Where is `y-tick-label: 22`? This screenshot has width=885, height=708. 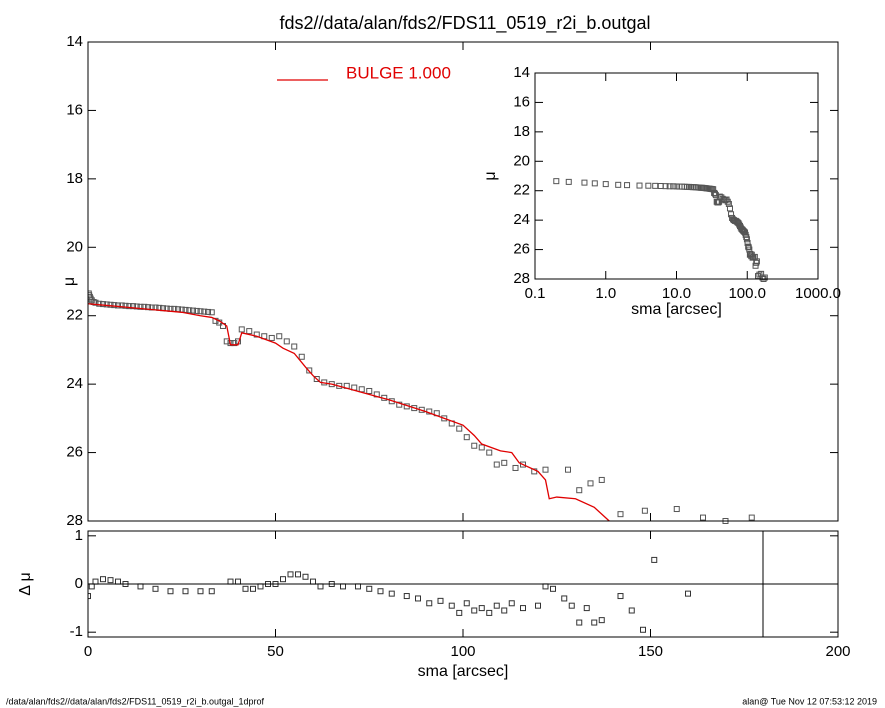 y-tick-label: 22 is located at coordinates (74, 315).